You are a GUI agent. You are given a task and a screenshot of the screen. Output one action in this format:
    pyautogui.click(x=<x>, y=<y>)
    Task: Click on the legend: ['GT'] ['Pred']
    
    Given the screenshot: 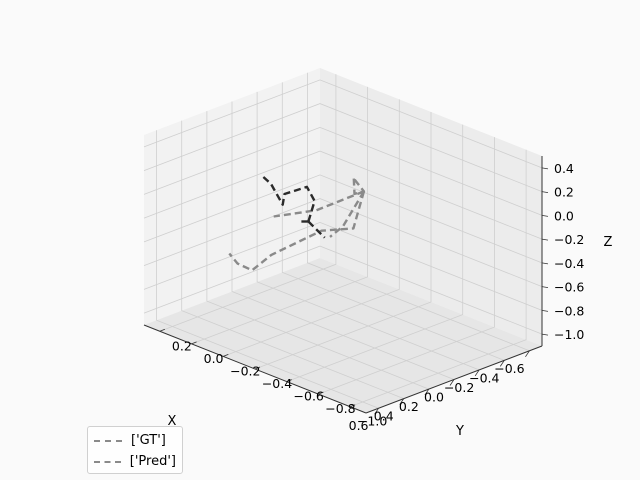 What is the action you would take?
    pyautogui.click(x=135, y=450)
    